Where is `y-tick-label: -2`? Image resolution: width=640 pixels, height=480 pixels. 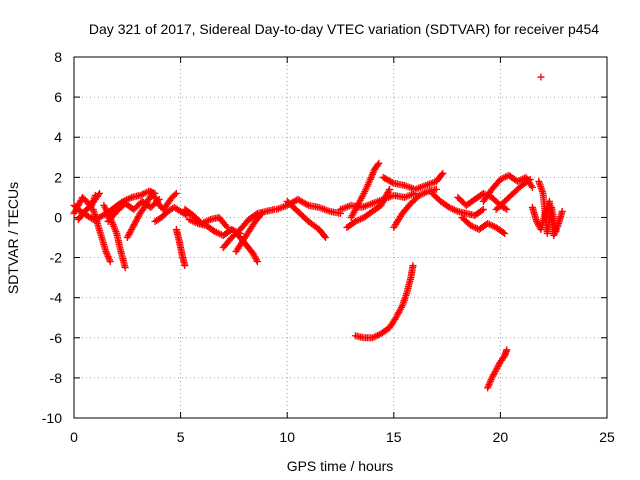
y-tick-label: -2 is located at coordinates (56, 258).